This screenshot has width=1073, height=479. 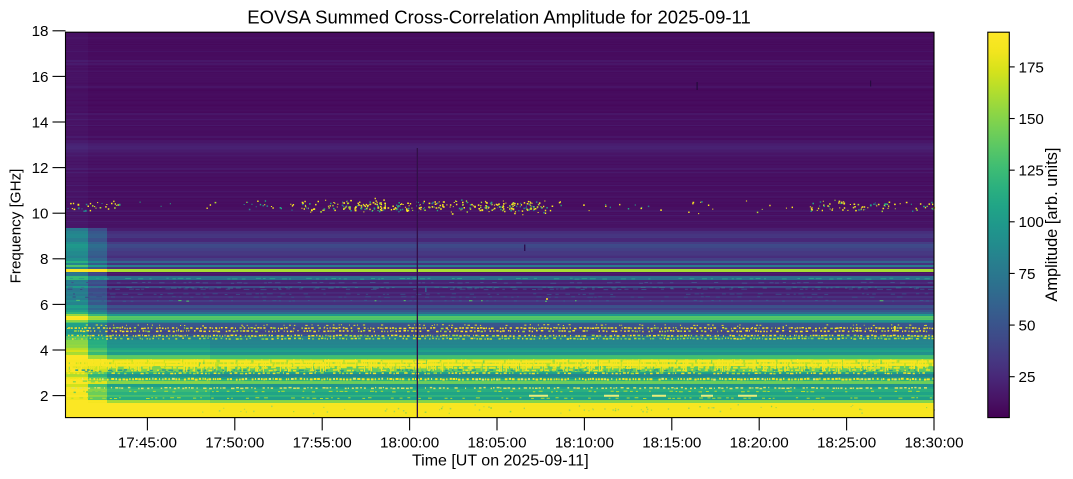 I want to click on svg-text: 18:30:00, so click(x=933, y=443).